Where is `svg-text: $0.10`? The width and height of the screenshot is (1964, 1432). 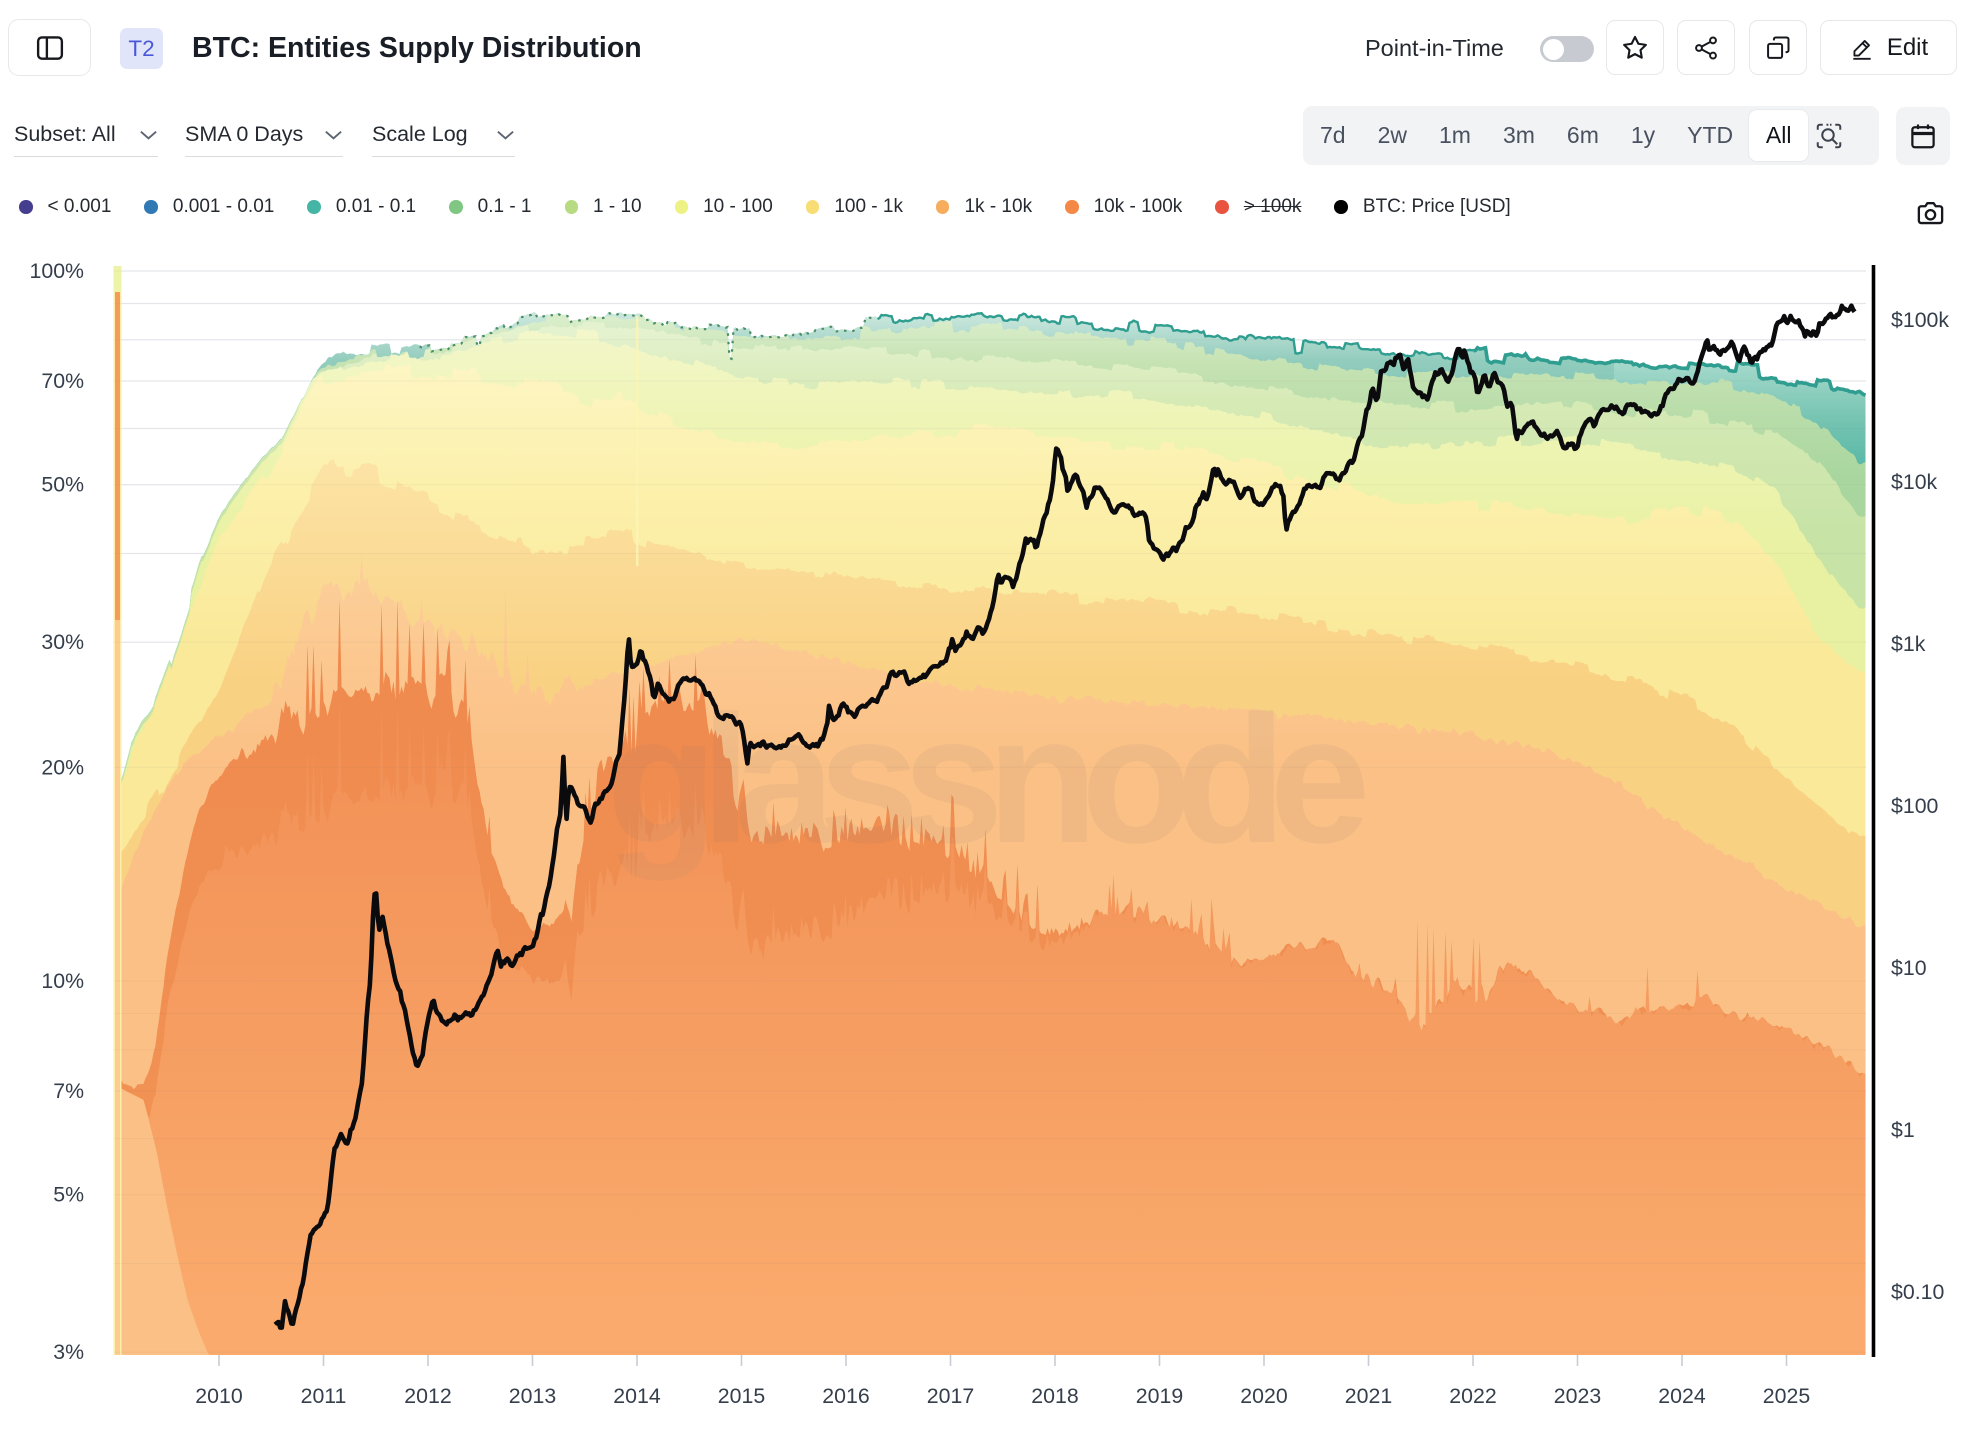
svg-text: $0.10 is located at coordinates (1917, 1292).